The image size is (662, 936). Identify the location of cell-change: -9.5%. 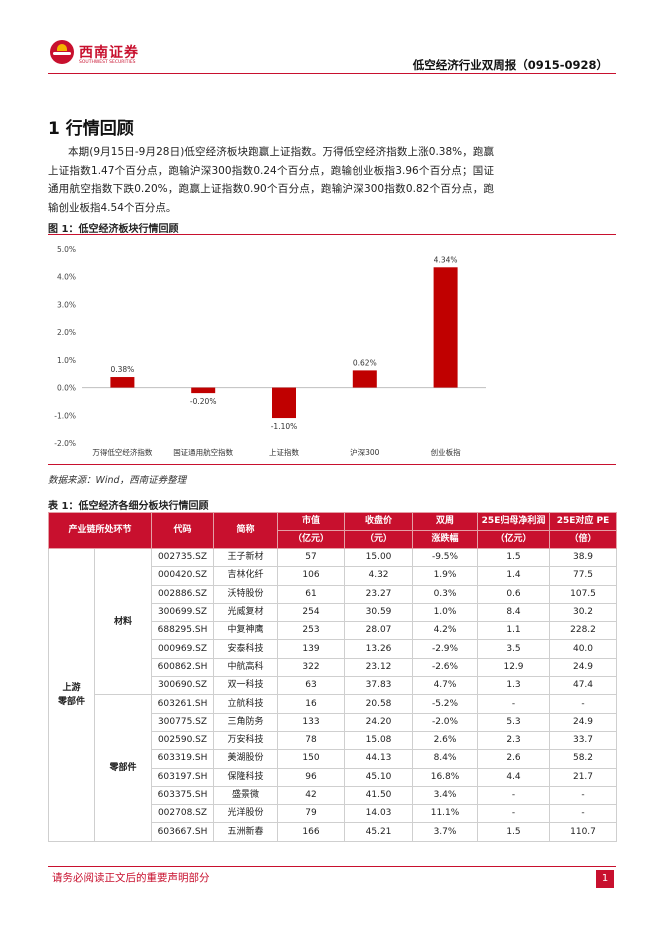
(445, 557).